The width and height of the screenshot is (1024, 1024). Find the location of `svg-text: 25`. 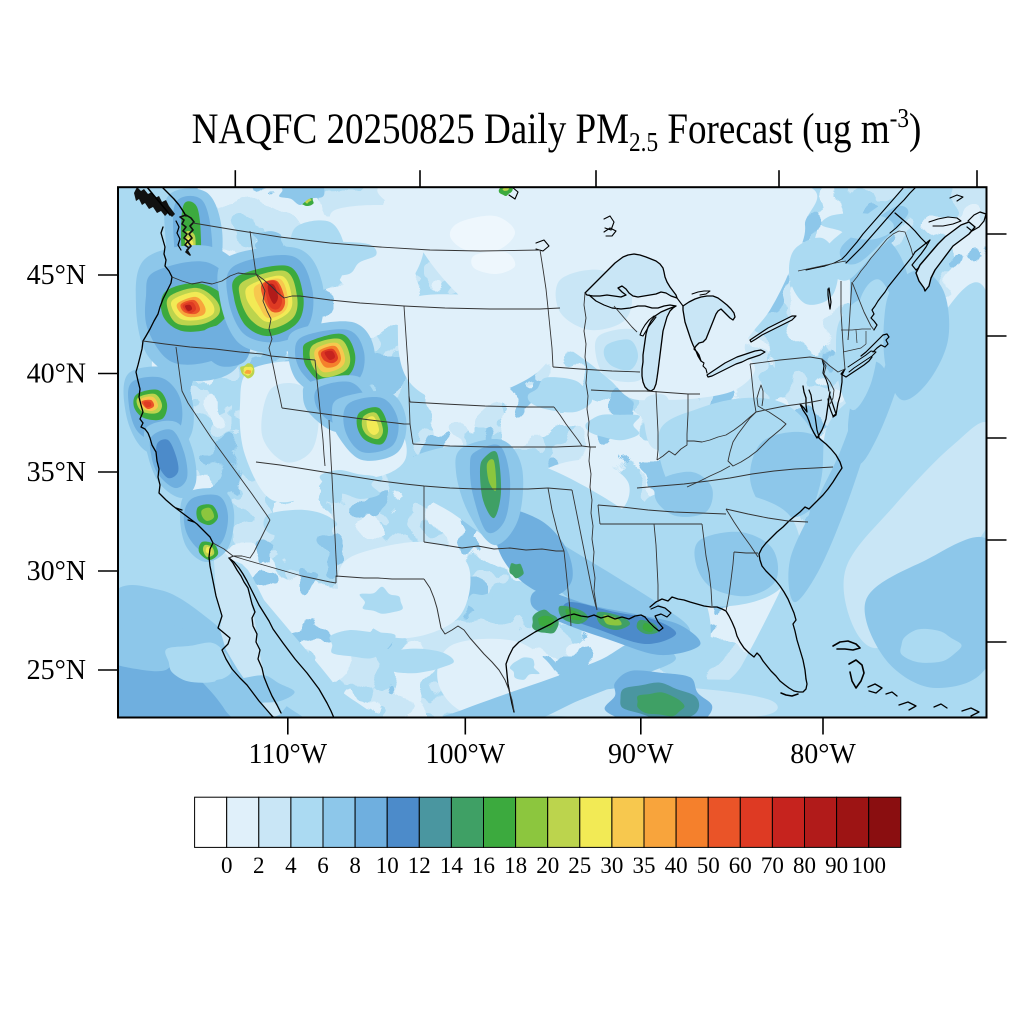

svg-text: 25 is located at coordinates (579, 865).